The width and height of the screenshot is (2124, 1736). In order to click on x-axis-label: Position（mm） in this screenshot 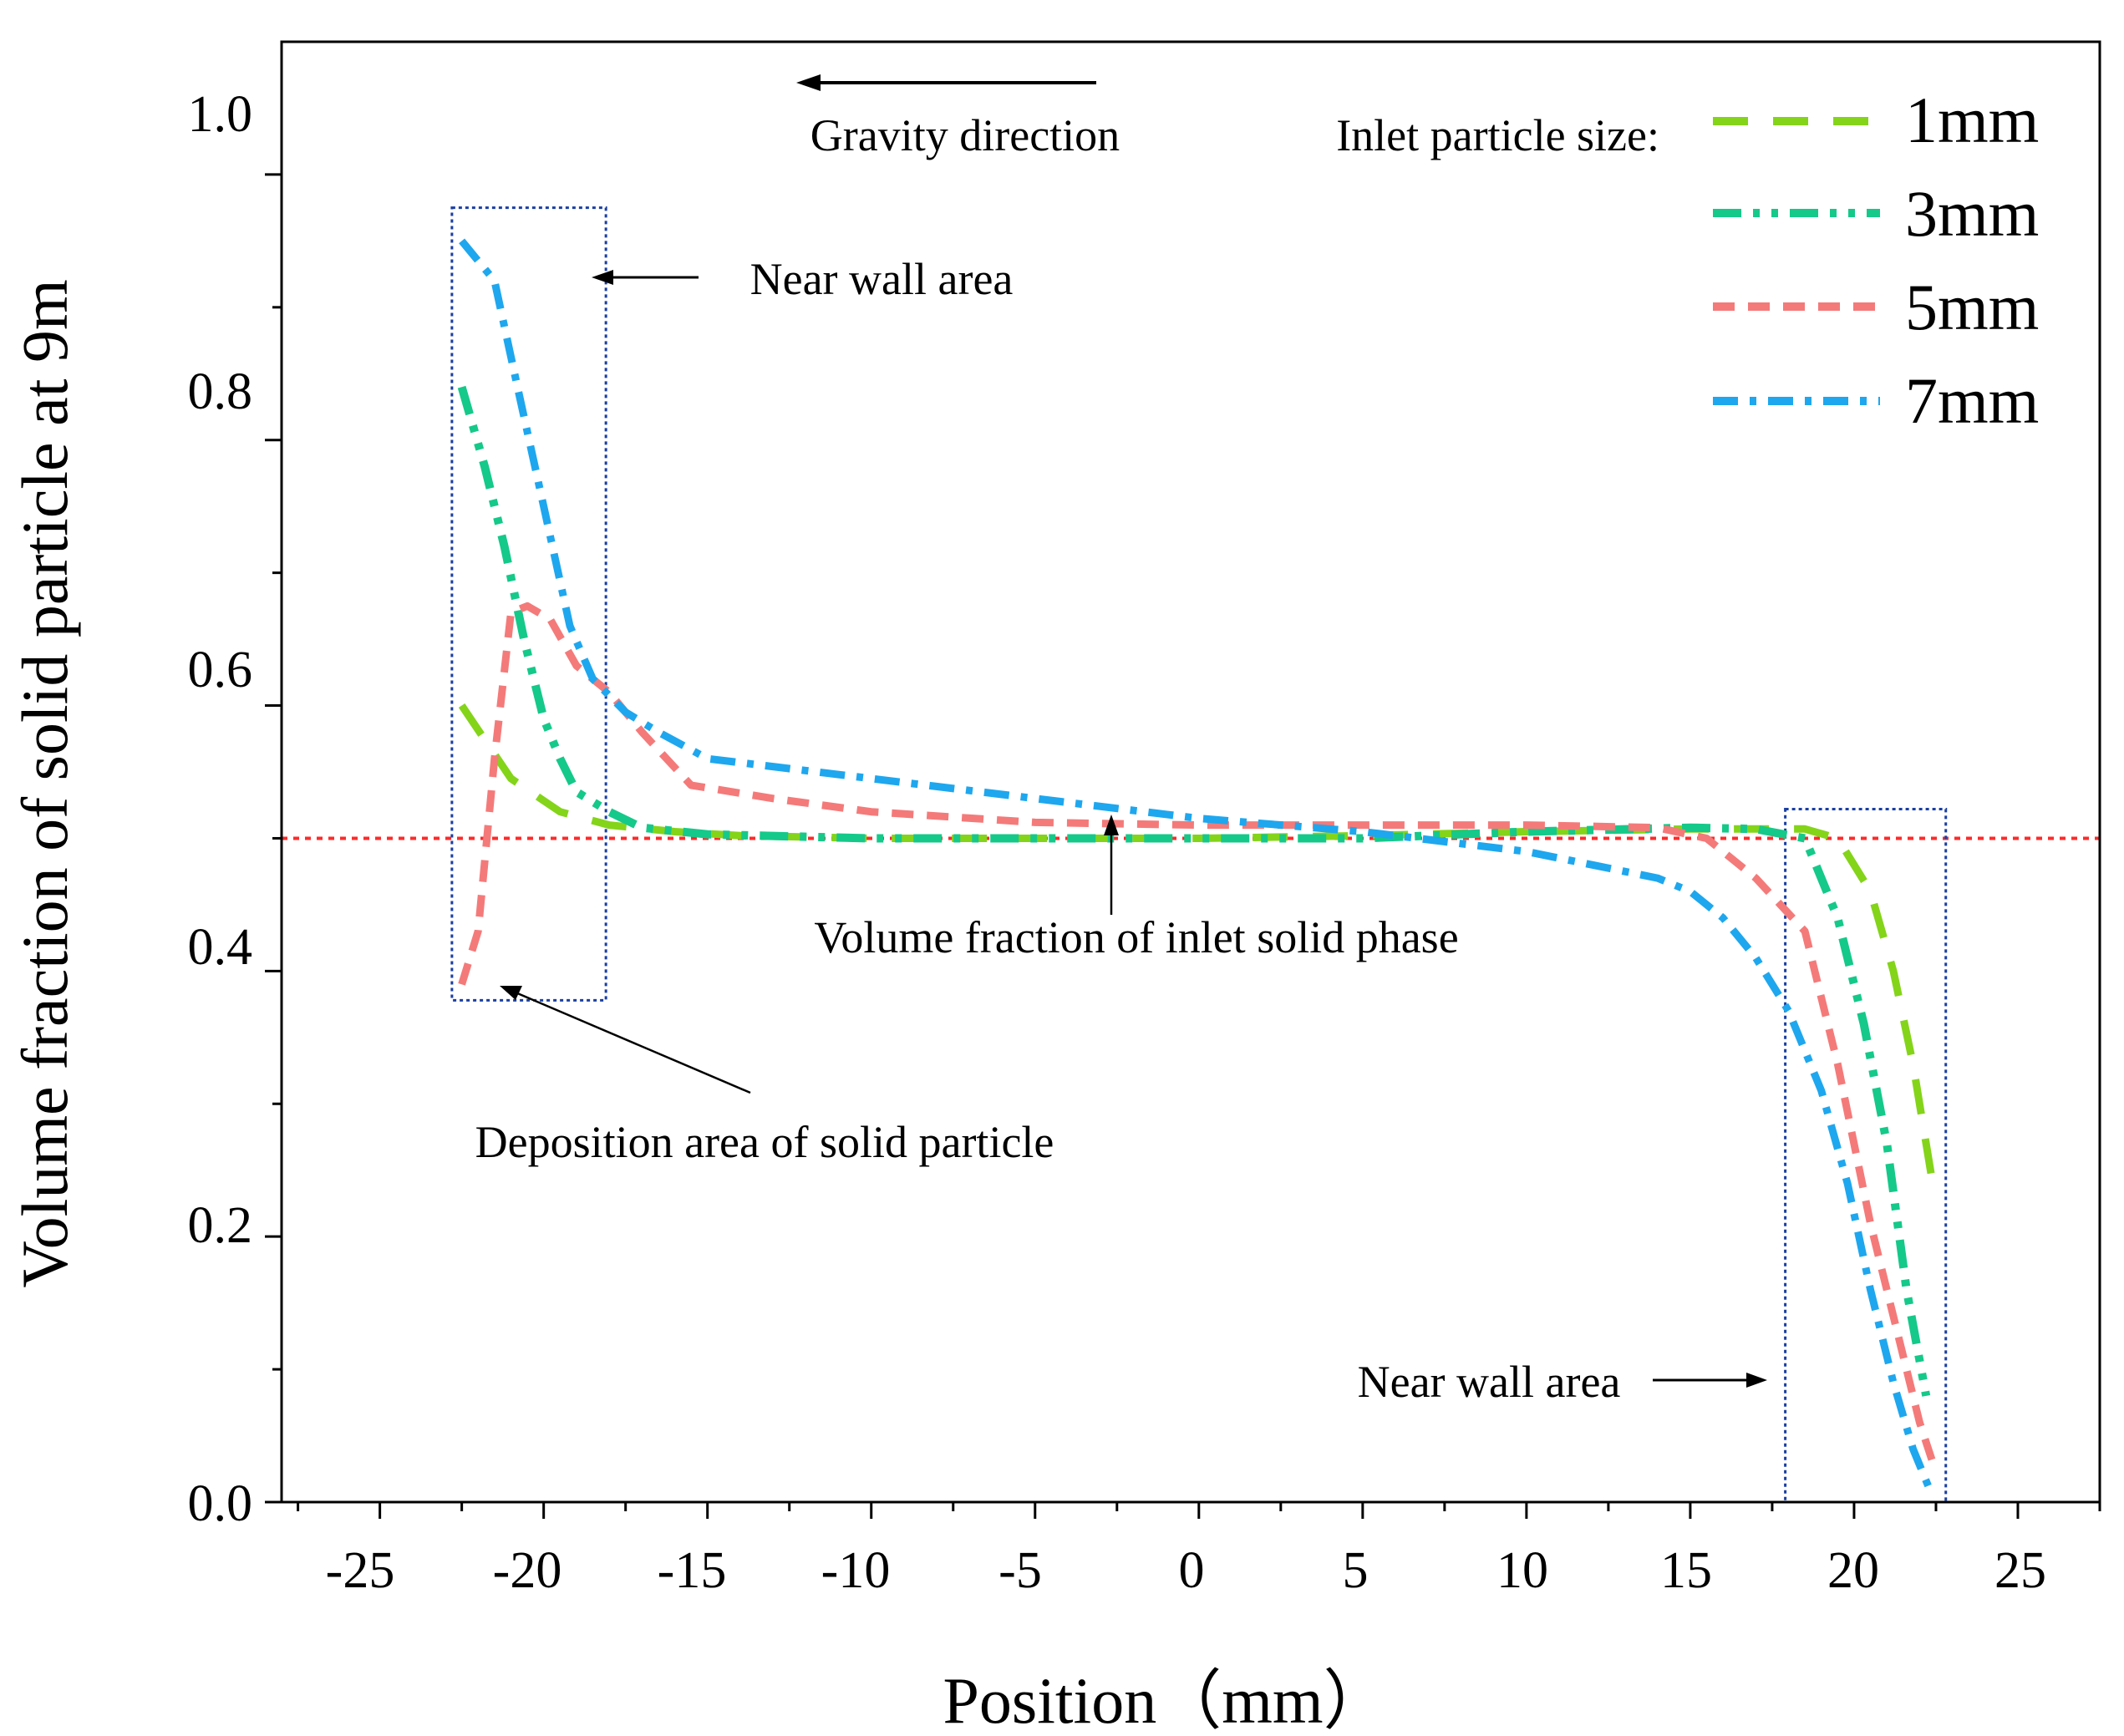, I will do `click(1165, 1700)`.